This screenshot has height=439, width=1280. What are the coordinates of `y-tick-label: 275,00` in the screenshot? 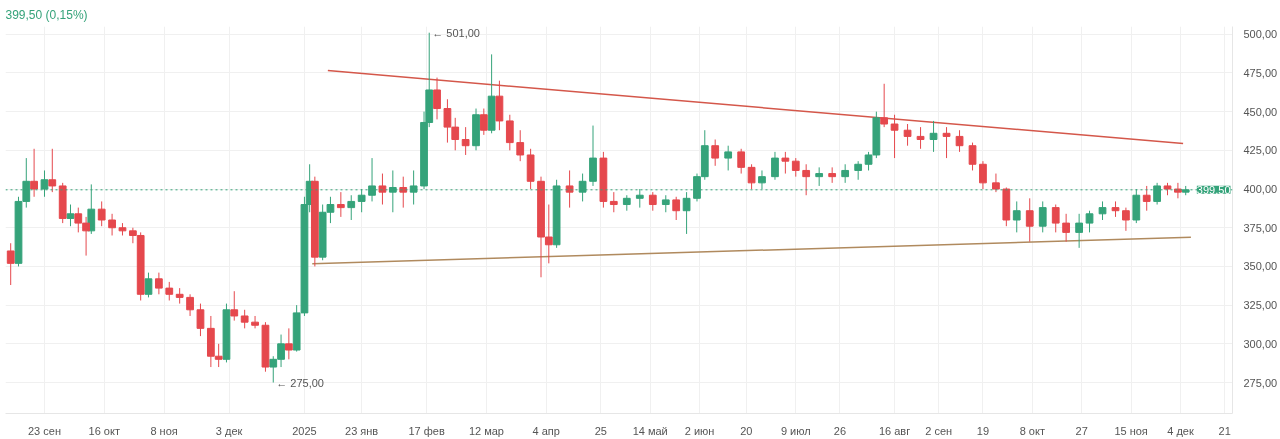 It's located at (1260, 382).